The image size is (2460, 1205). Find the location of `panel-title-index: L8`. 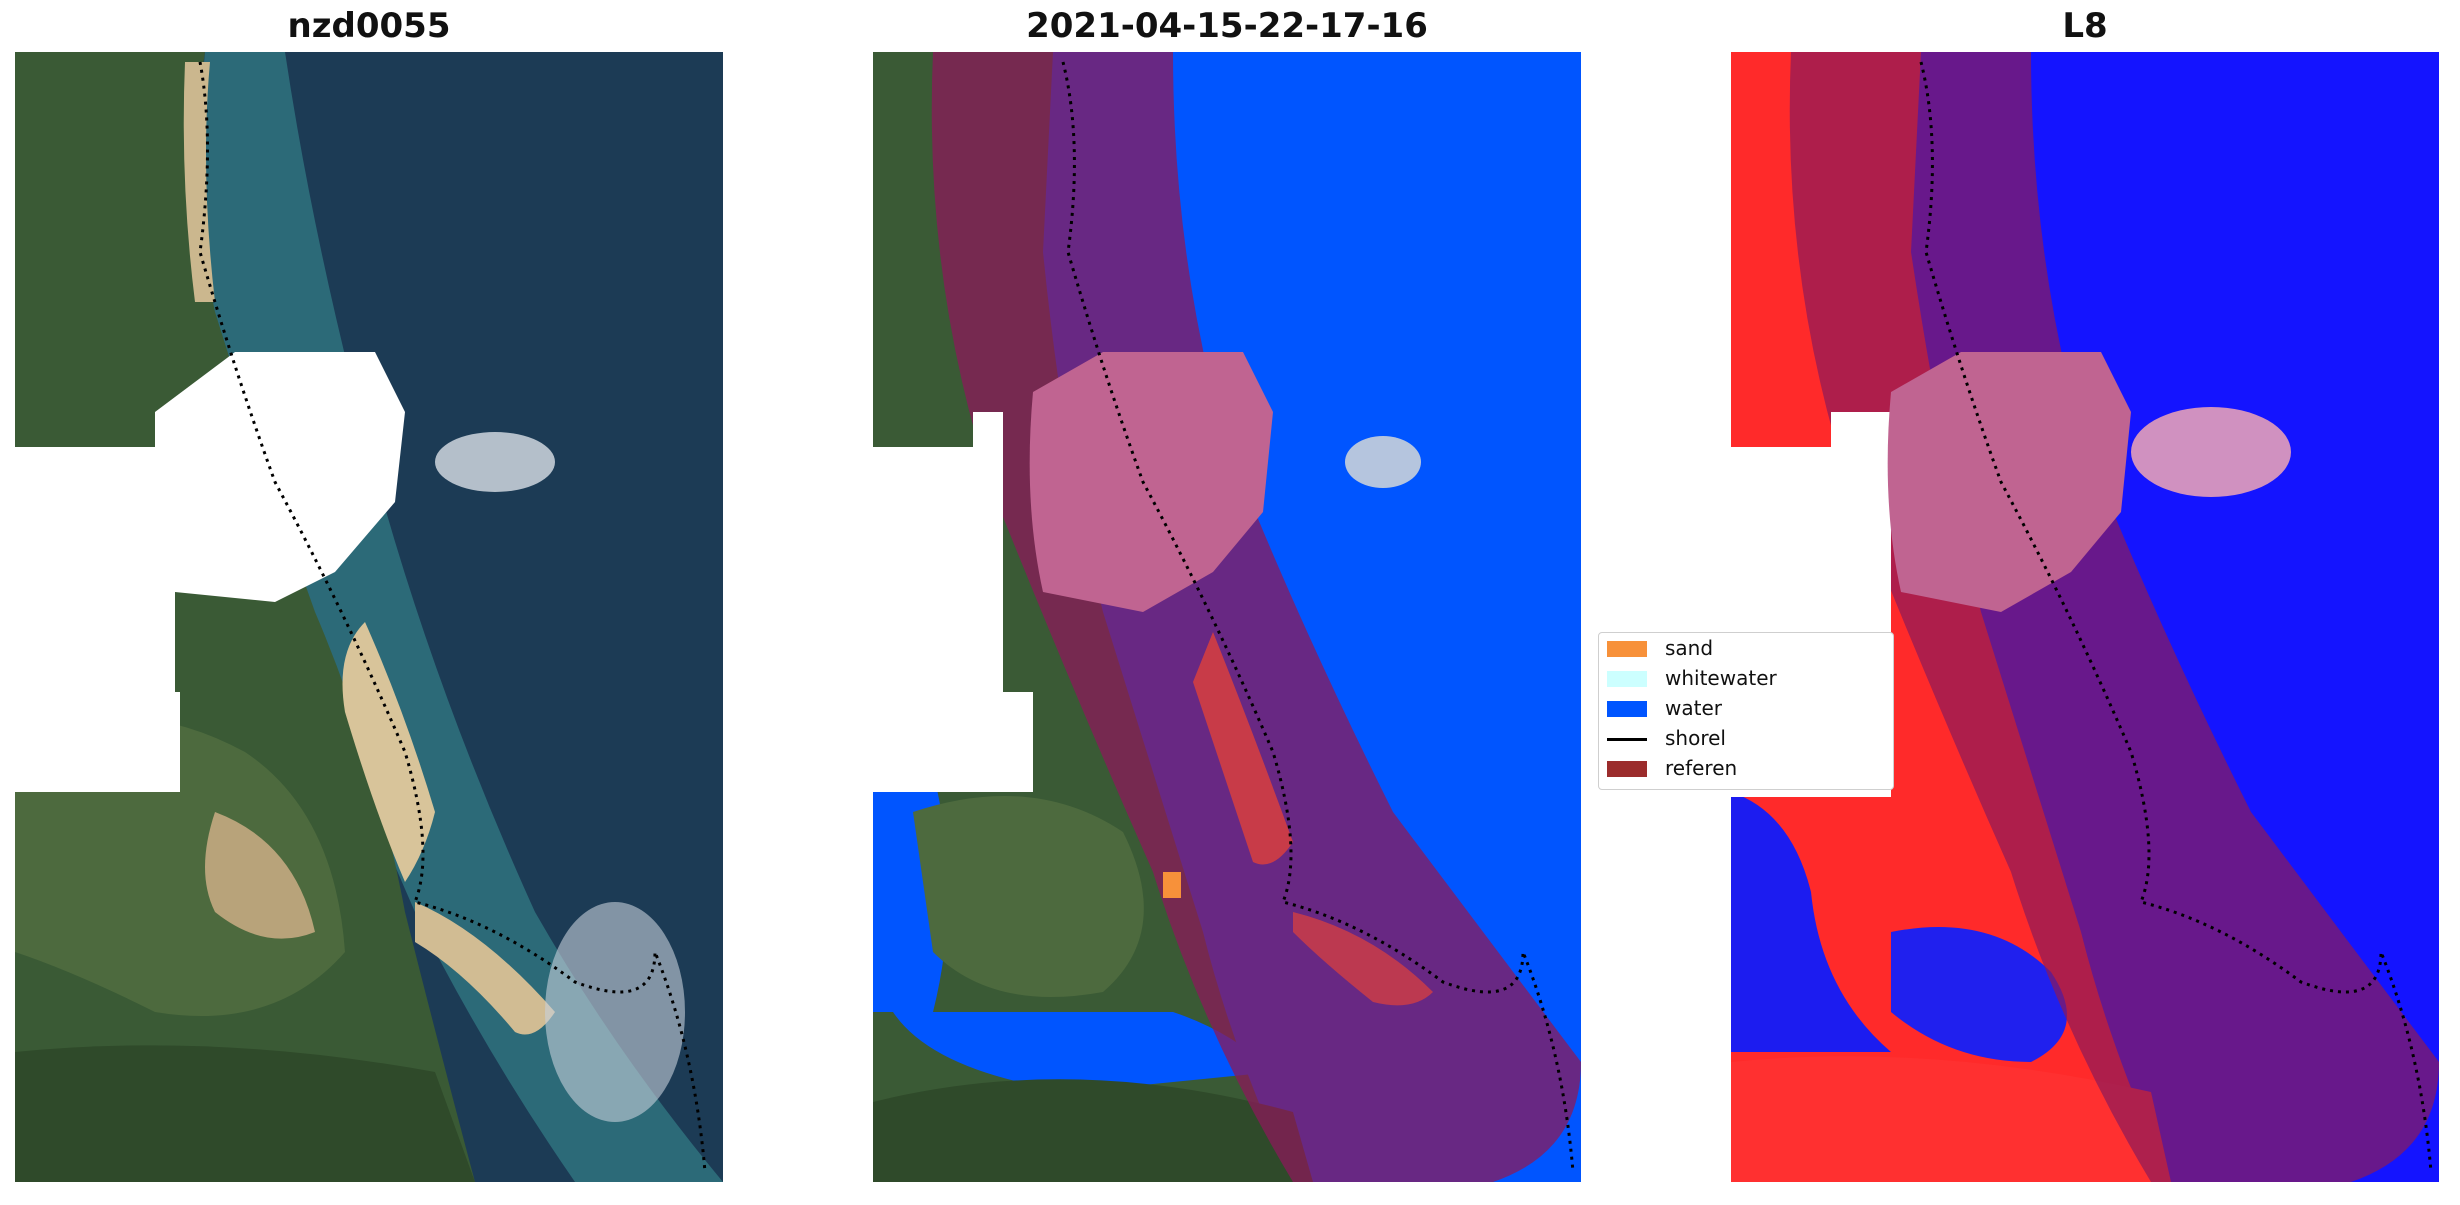

panel-title-index: L8 is located at coordinates (2085, 26).